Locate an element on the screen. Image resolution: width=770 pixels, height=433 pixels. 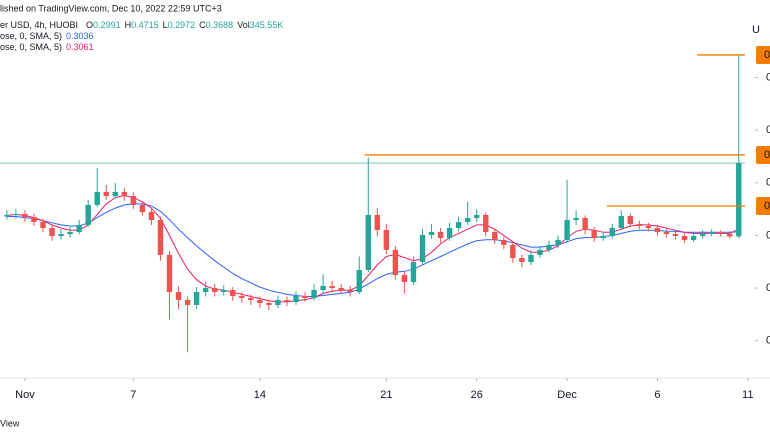
footer: View is located at coordinates (10, 423).